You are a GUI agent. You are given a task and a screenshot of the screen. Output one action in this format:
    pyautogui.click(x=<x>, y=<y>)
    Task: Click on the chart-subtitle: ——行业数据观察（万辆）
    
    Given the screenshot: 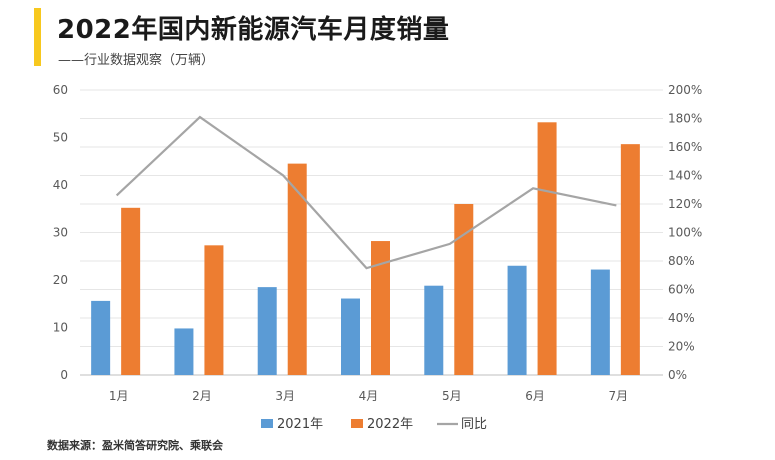 What is the action you would take?
    pyautogui.click(x=136, y=60)
    